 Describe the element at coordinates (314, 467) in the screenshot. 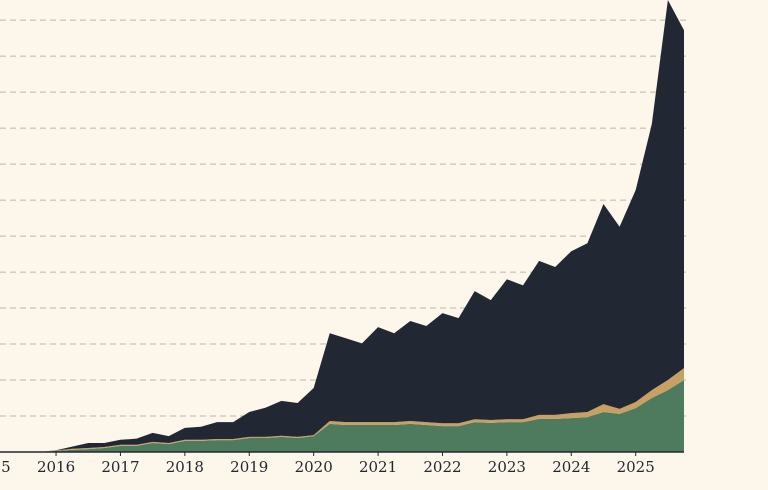

I see `x-tick-label: 2020` at that location.